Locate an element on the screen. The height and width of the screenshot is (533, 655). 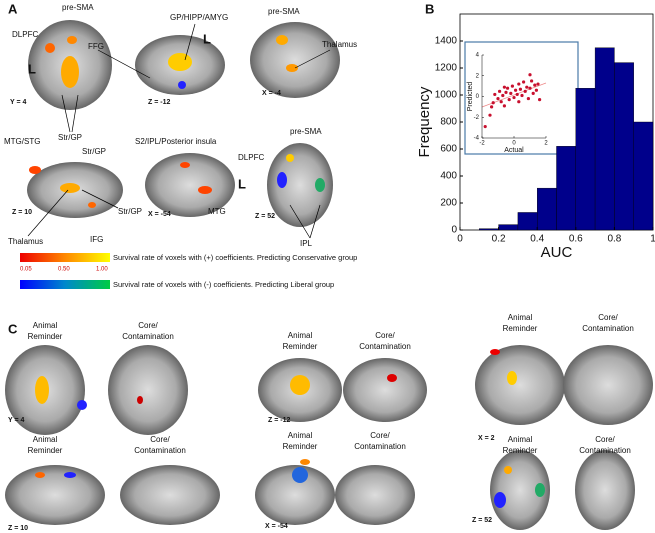
inset-frame is located at coordinates (521, 98).